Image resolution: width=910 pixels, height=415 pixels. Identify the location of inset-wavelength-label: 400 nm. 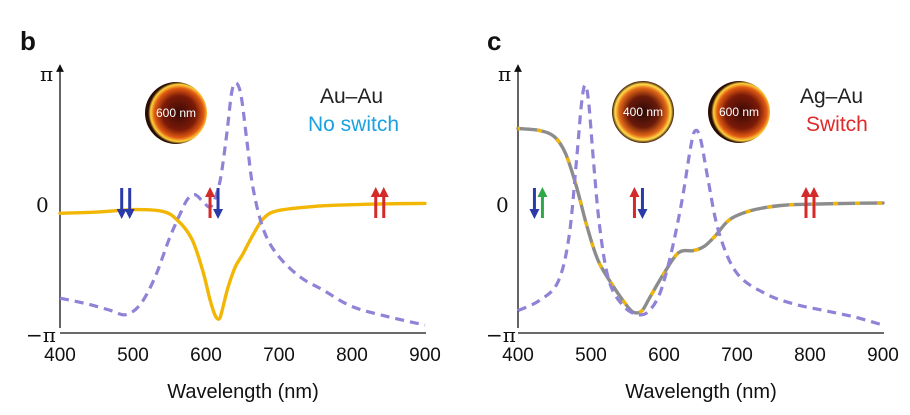
(643, 112).